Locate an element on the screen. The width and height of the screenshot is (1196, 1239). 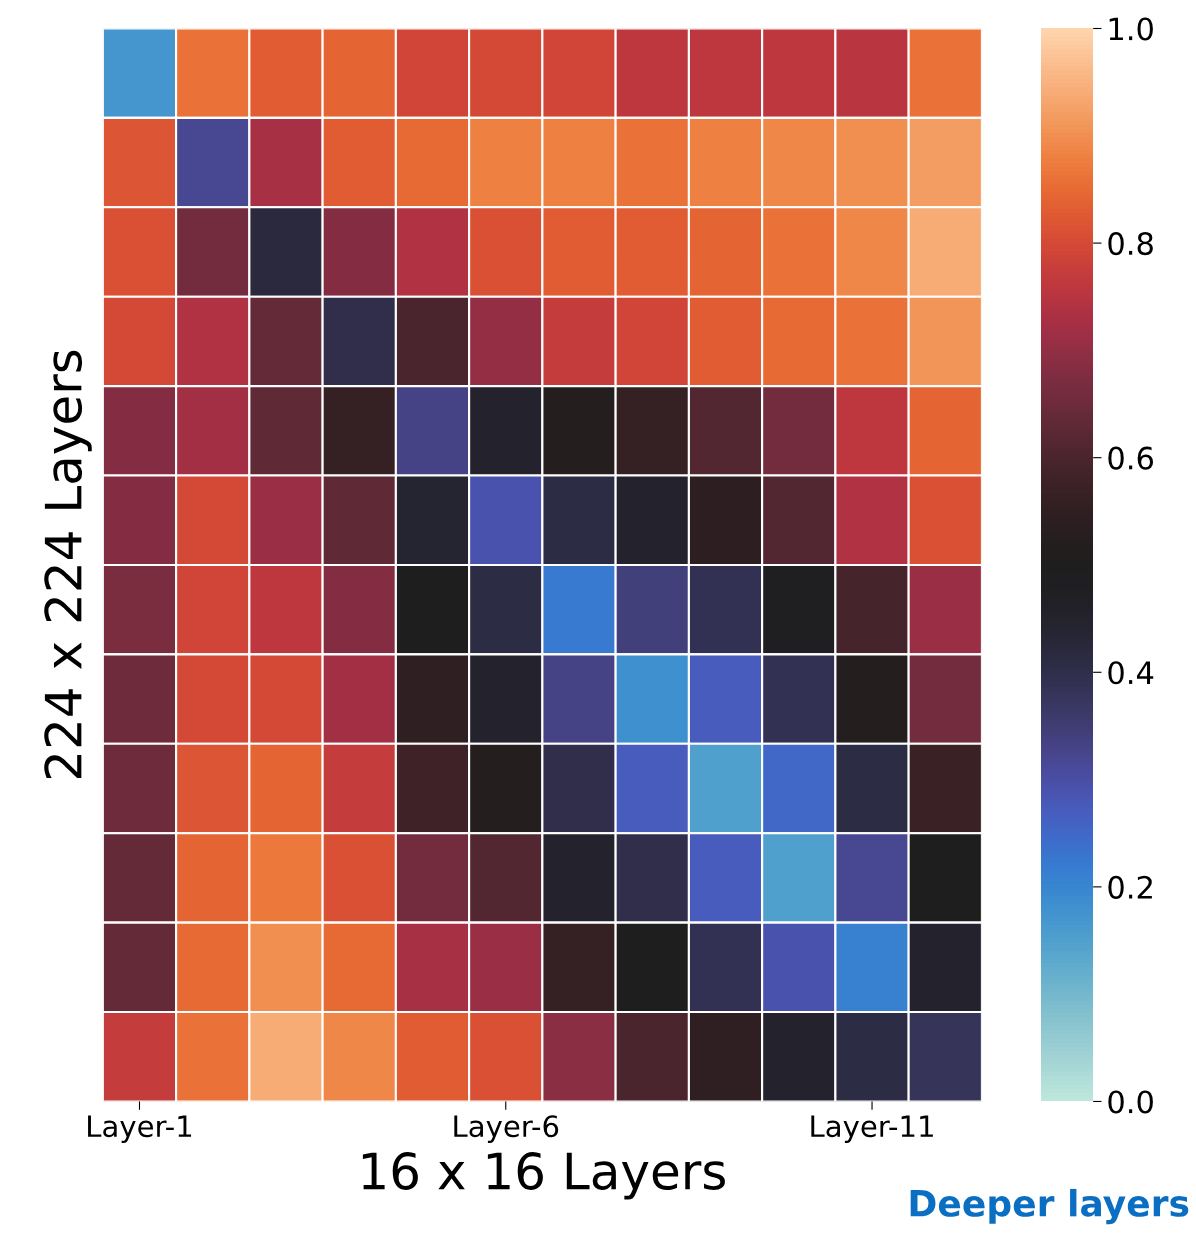
x-axis-title: 16 x 16 Layers is located at coordinates (543, 1176).